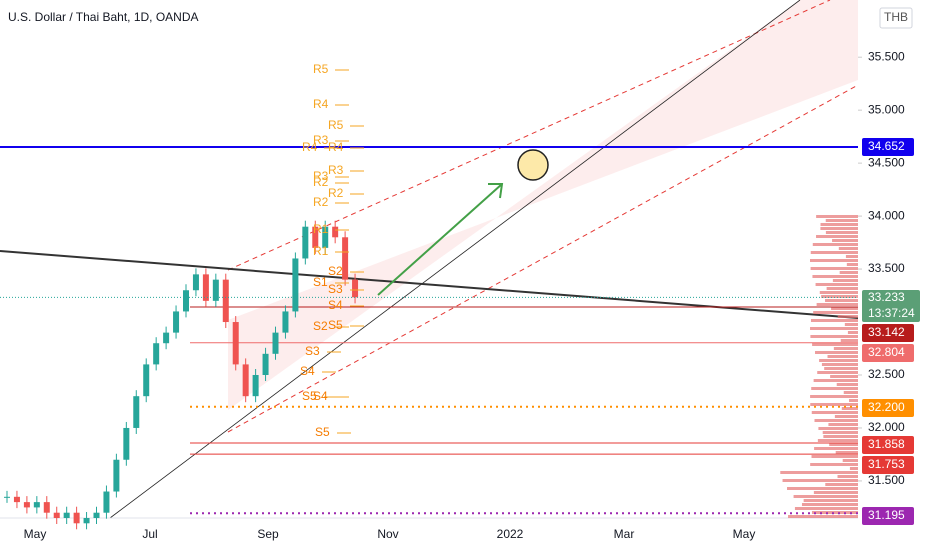  Describe the element at coordinates (321, 69) in the screenshot. I see `pivot-label: R5` at that location.